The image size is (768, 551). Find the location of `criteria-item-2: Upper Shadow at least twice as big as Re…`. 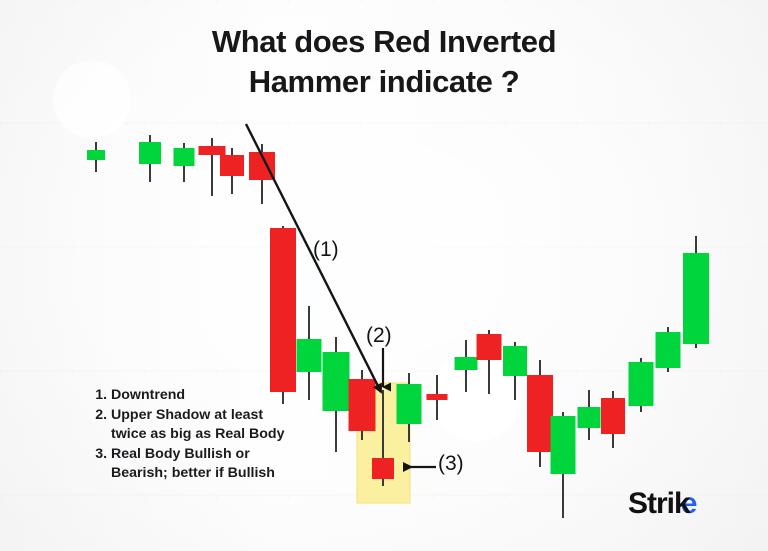

criteria-item-2: Upper Shadow at least twice as big as Re… is located at coordinates (201, 425).